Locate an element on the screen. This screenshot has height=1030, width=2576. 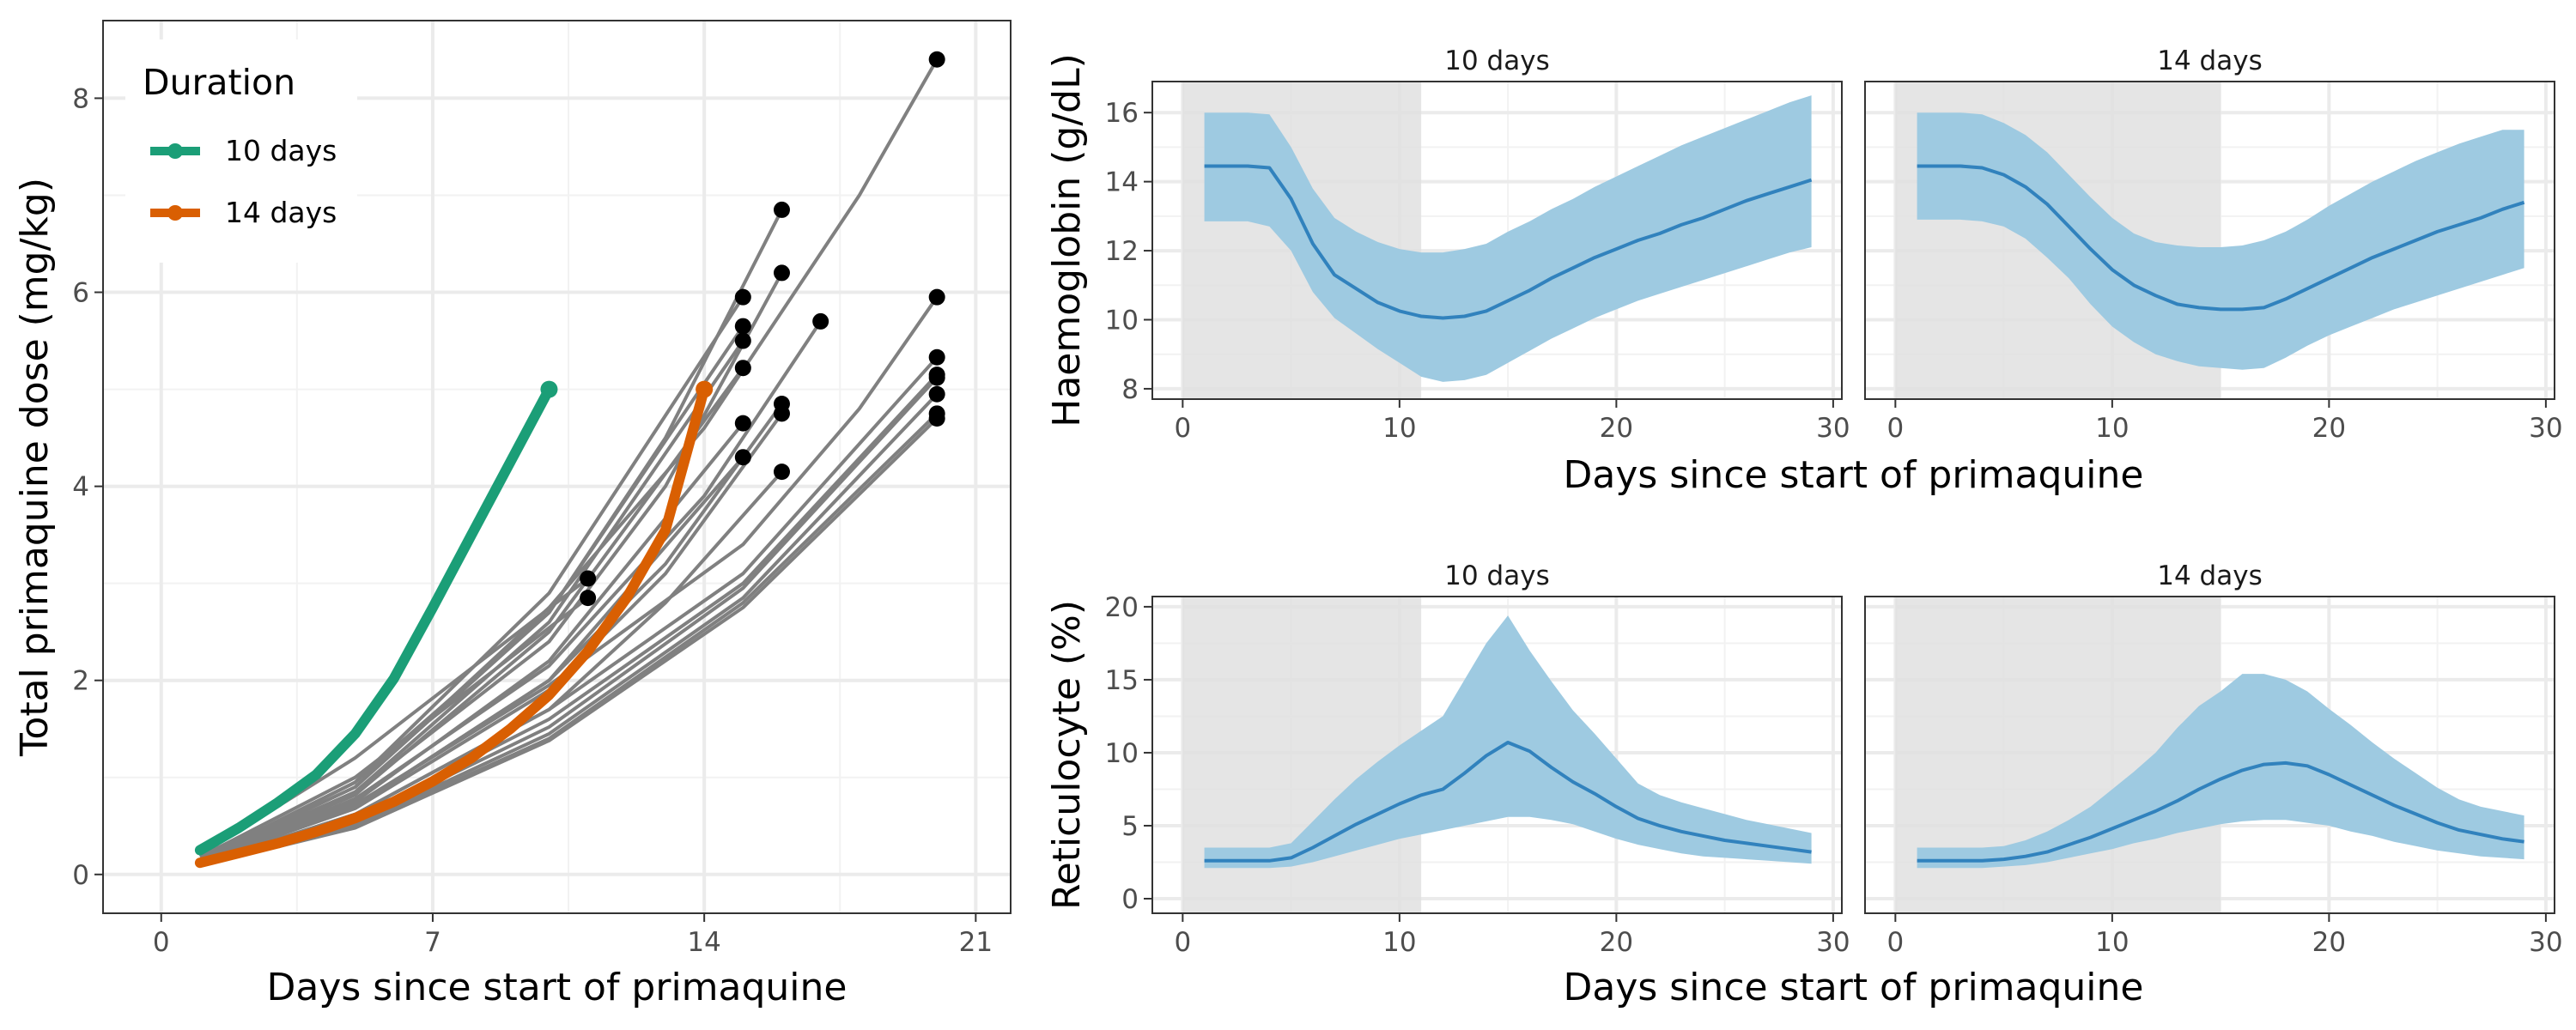
haemoglobin-14-interval-band is located at coordinates (2221, 241).